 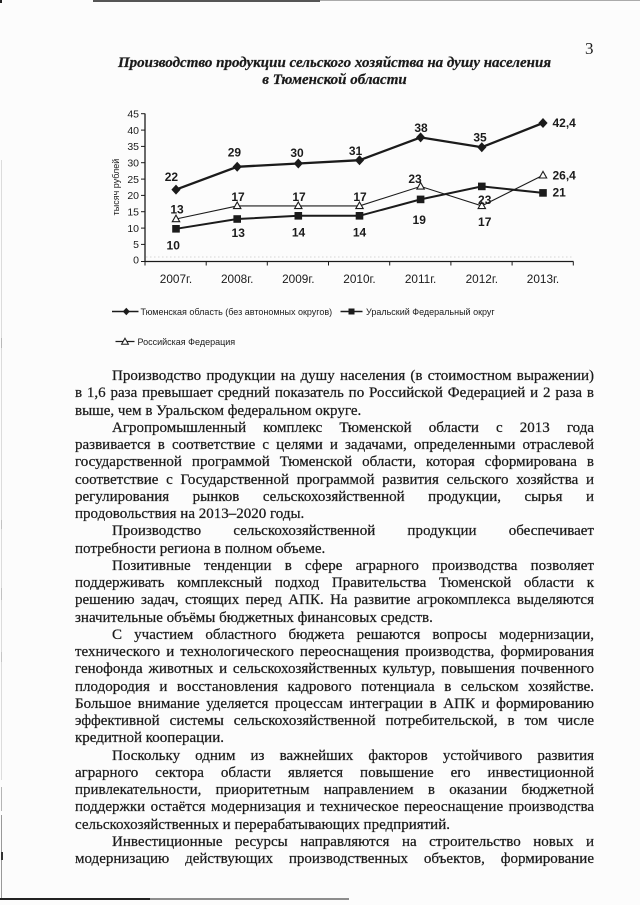 I want to click on svg-text: 5, so click(x=136, y=245).